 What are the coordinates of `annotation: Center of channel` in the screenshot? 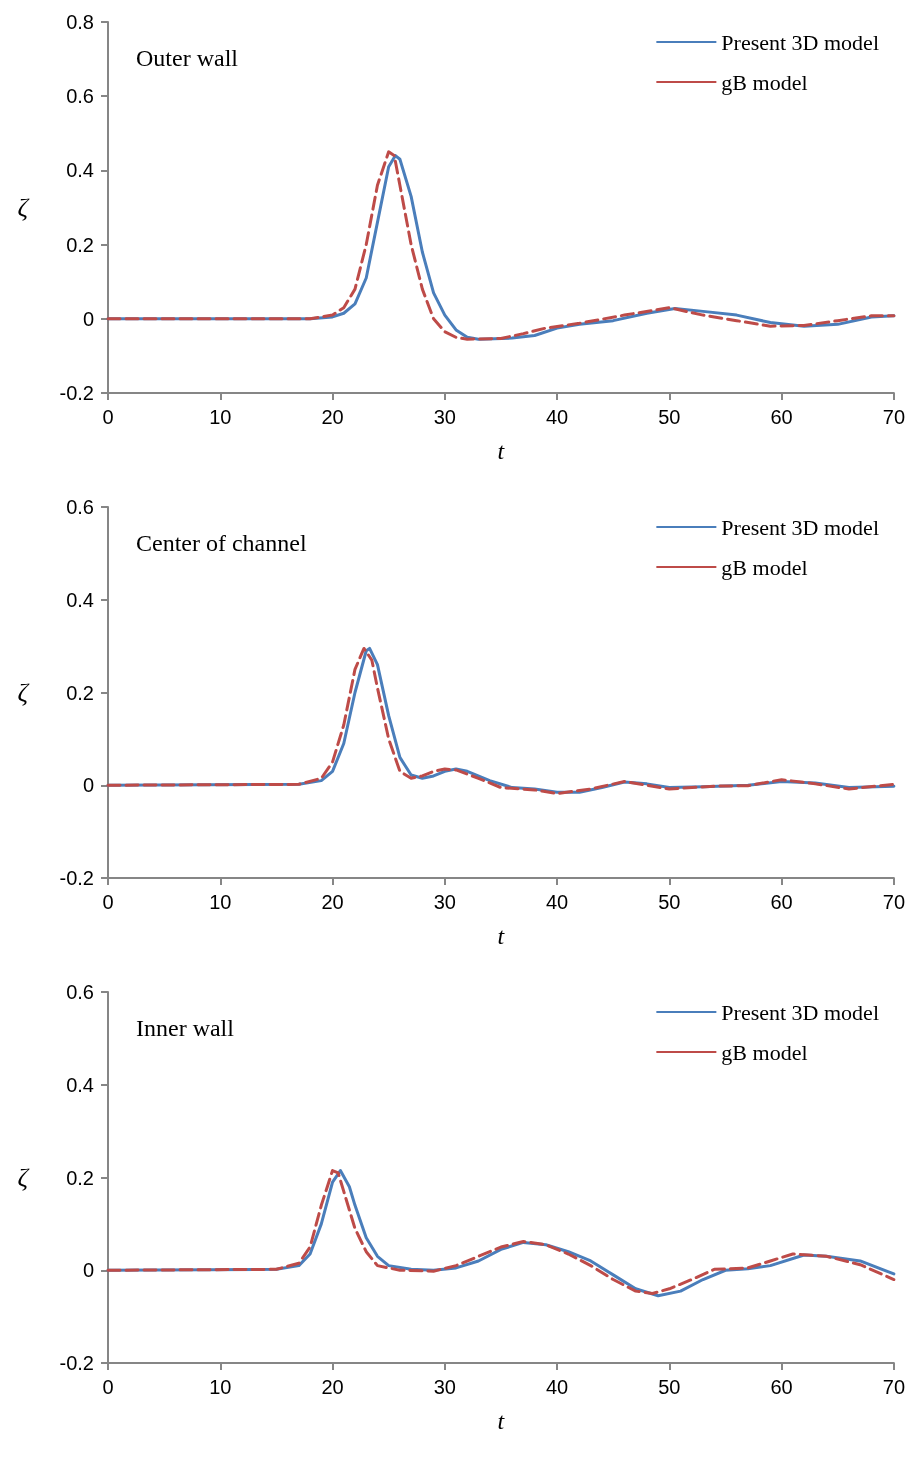 It's located at (221, 543).